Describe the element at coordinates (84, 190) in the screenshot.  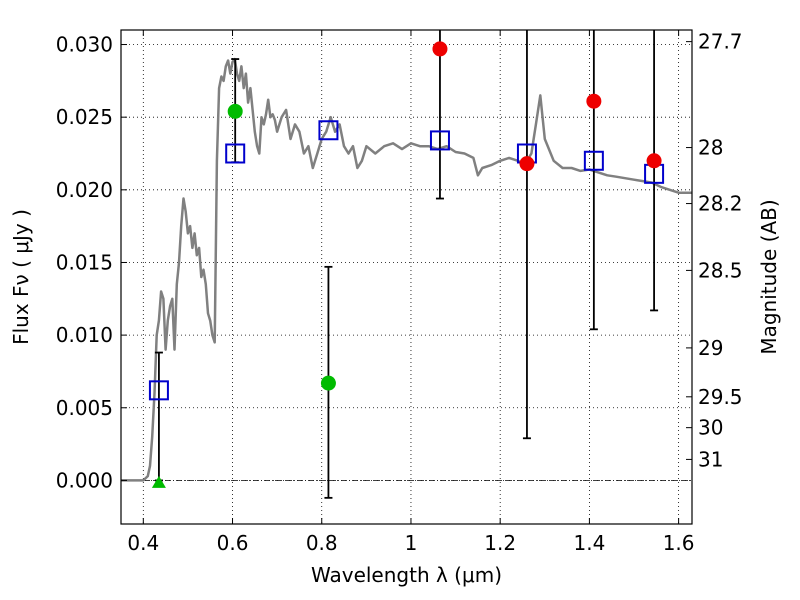
I see `y-tick-label: 0.020` at that location.